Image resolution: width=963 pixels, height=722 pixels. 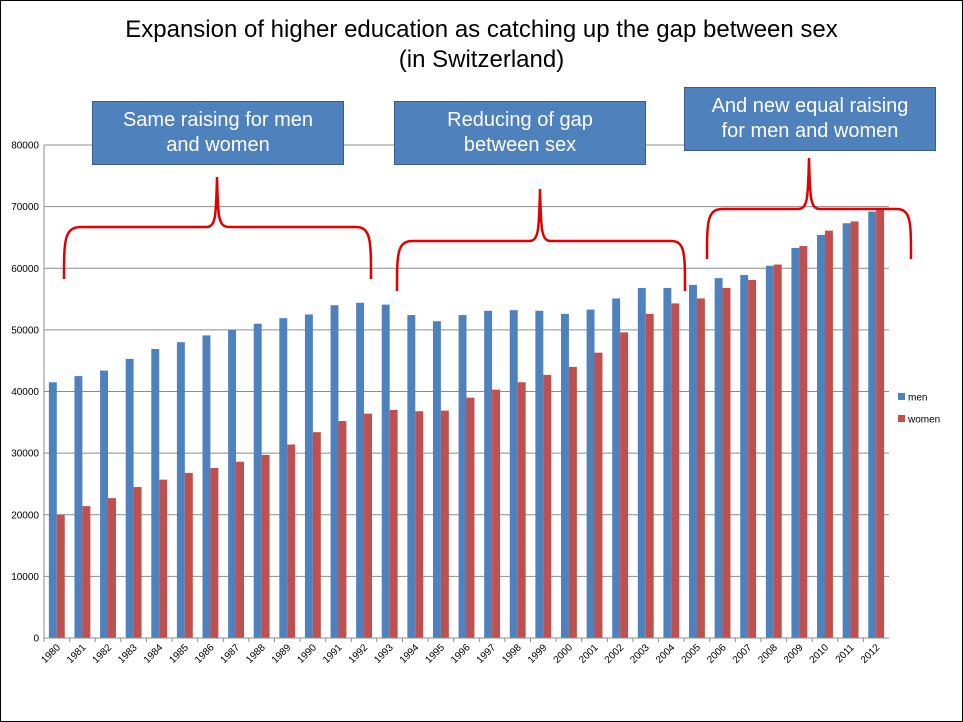 I want to click on y-tick-label: 50000, so click(x=25, y=330).